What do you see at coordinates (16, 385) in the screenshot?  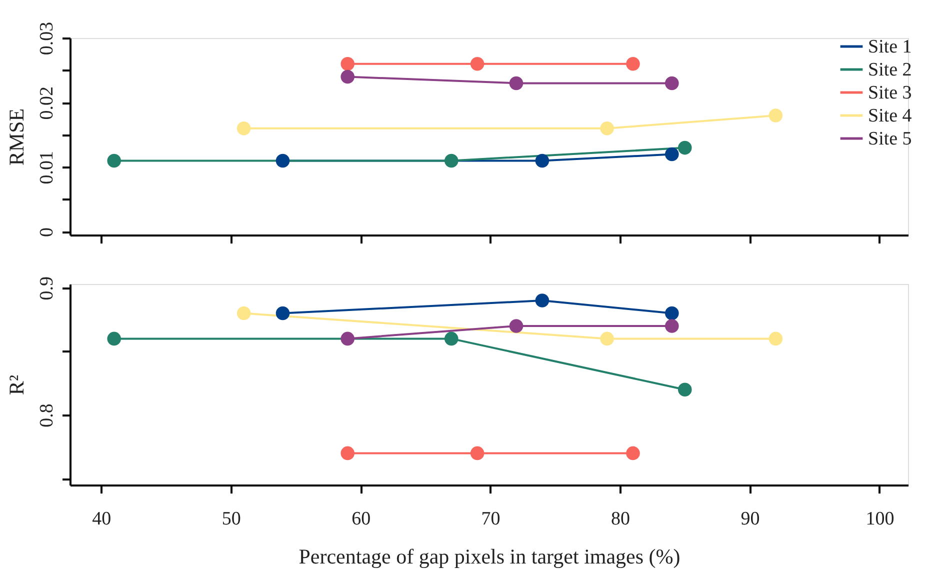 I see `y-axis-title: R²` at bounding box center [16, 385].